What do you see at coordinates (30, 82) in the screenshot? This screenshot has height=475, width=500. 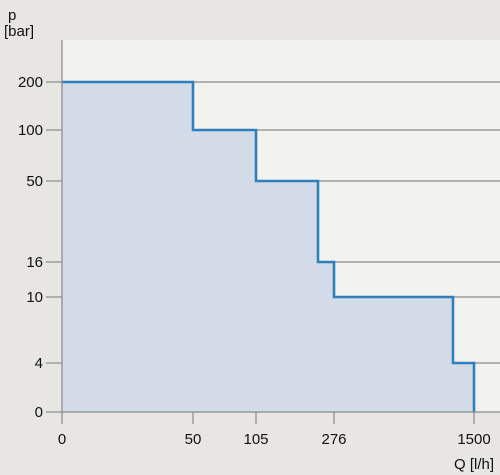 I see `y-tick-label: 200` at bounding box center [30, 82].